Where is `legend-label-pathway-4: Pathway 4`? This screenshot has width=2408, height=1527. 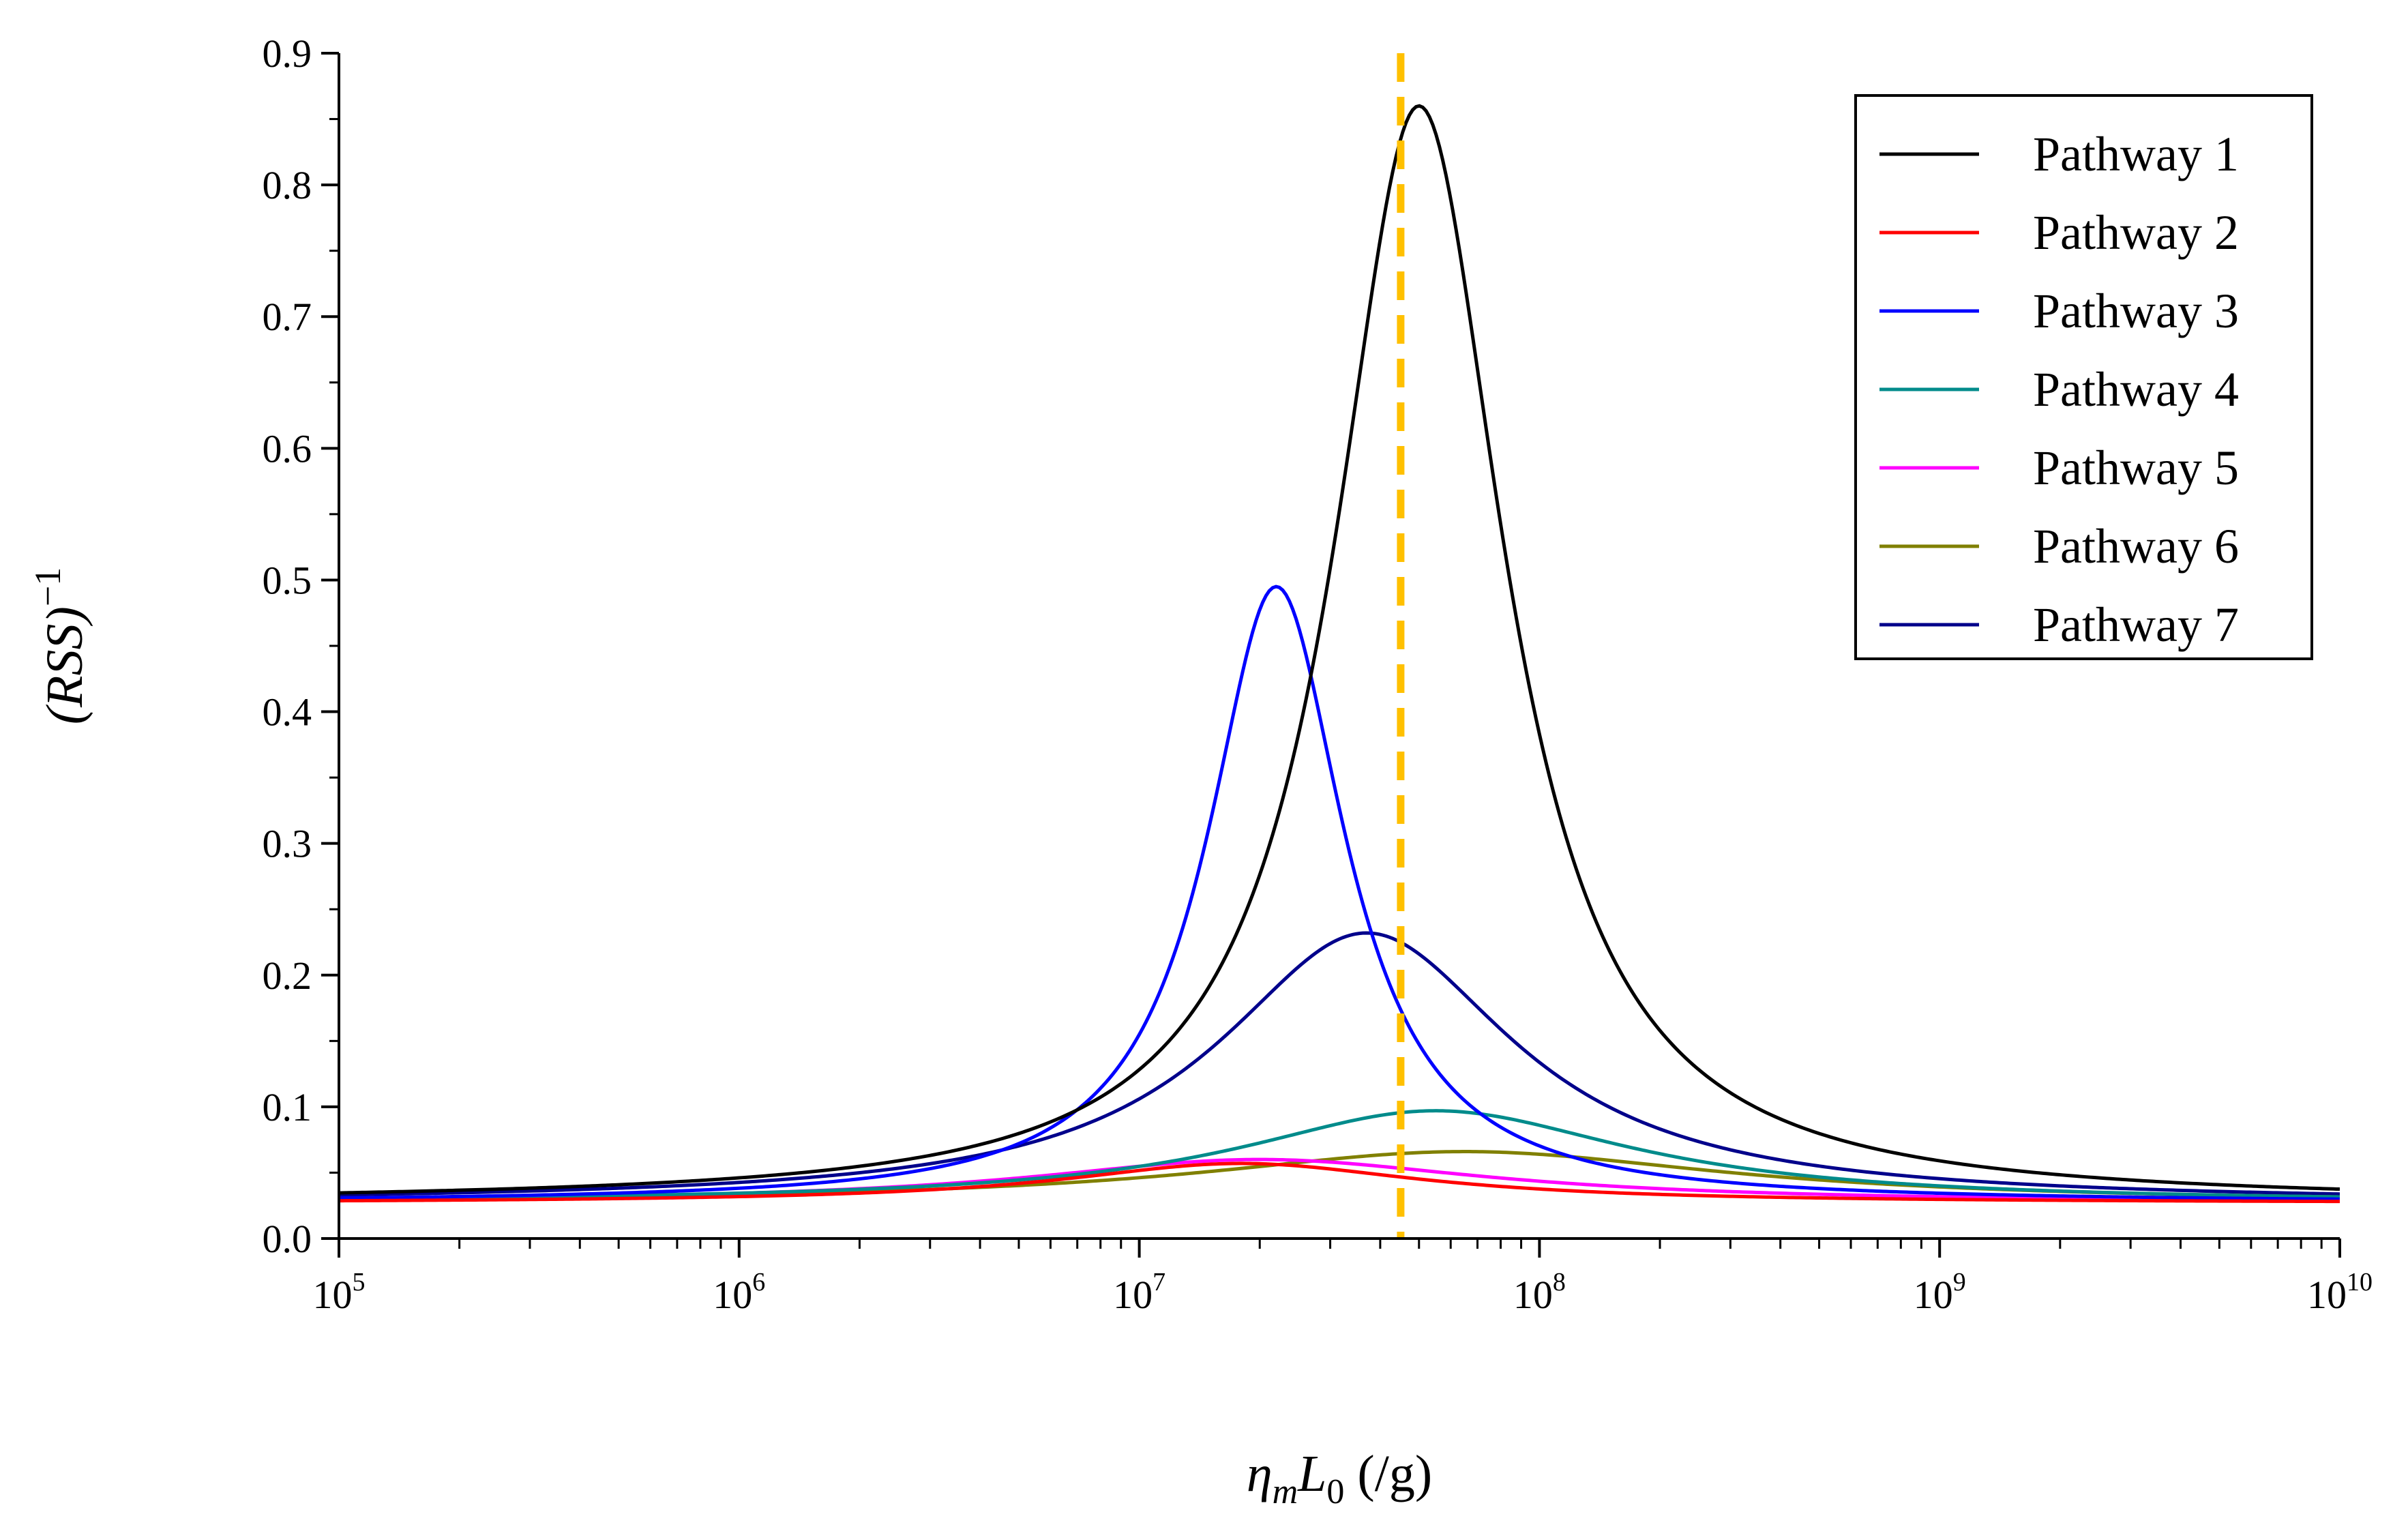
legend-label-pathway-4: Pathway 4 is located at coordinates (2136, 390).